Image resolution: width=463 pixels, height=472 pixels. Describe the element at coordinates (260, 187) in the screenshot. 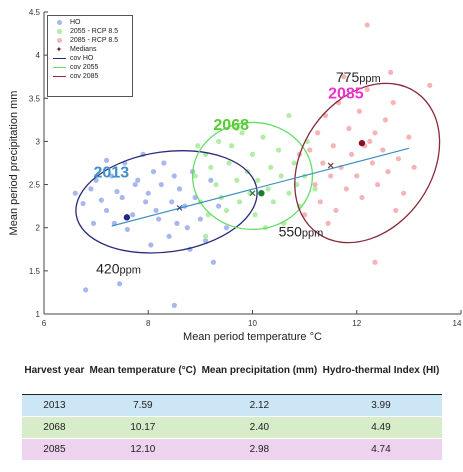

I see `trend-line` at that location.